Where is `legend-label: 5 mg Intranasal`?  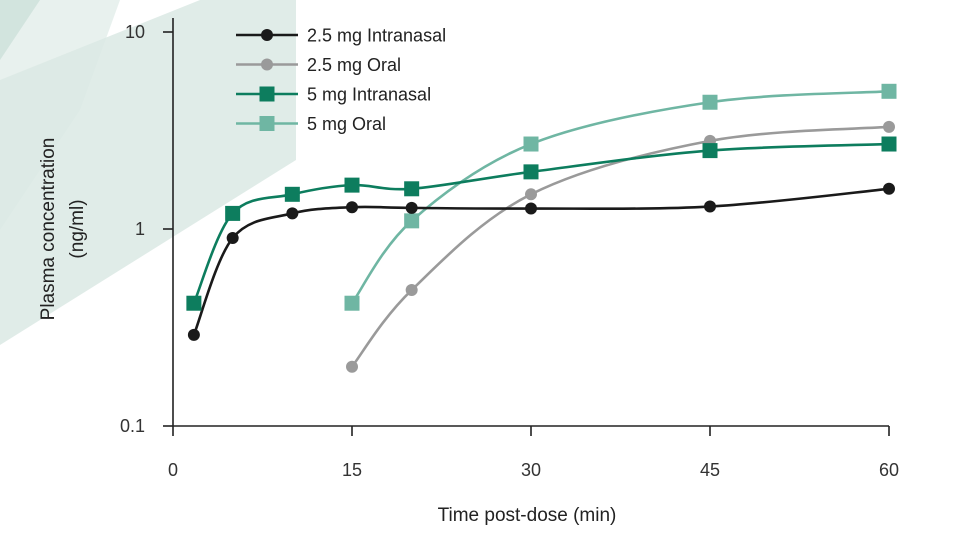 legend-label: 5 mg Intranasal is located at coordinates (369, 95).